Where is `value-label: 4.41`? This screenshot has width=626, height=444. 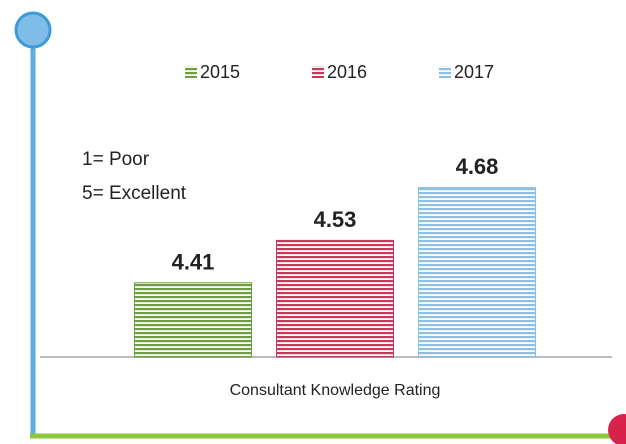
value-label: 4.41 is located at coordinates (193, 262).